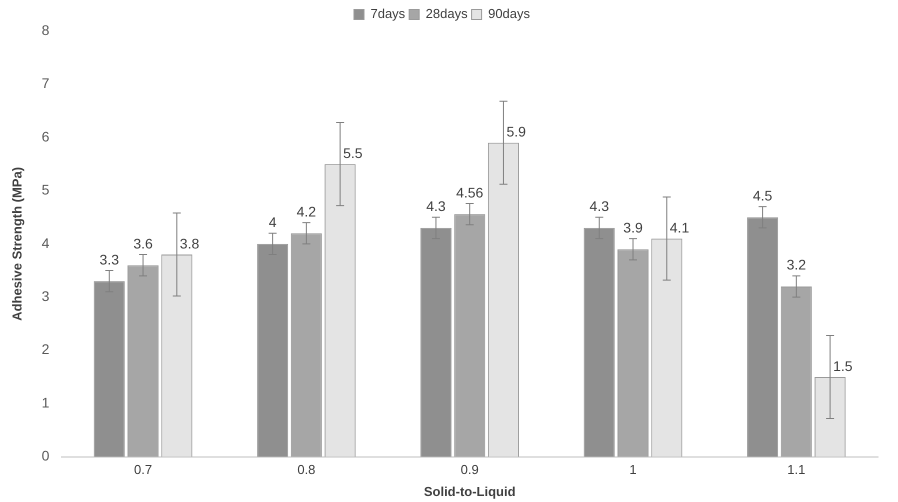 The width and height of the screenshot is (898, 502). What do you see at coordinates (306, 470) in the screenshot?
I see `x-tick-label: 0.8` at bounding box center [306, 470].